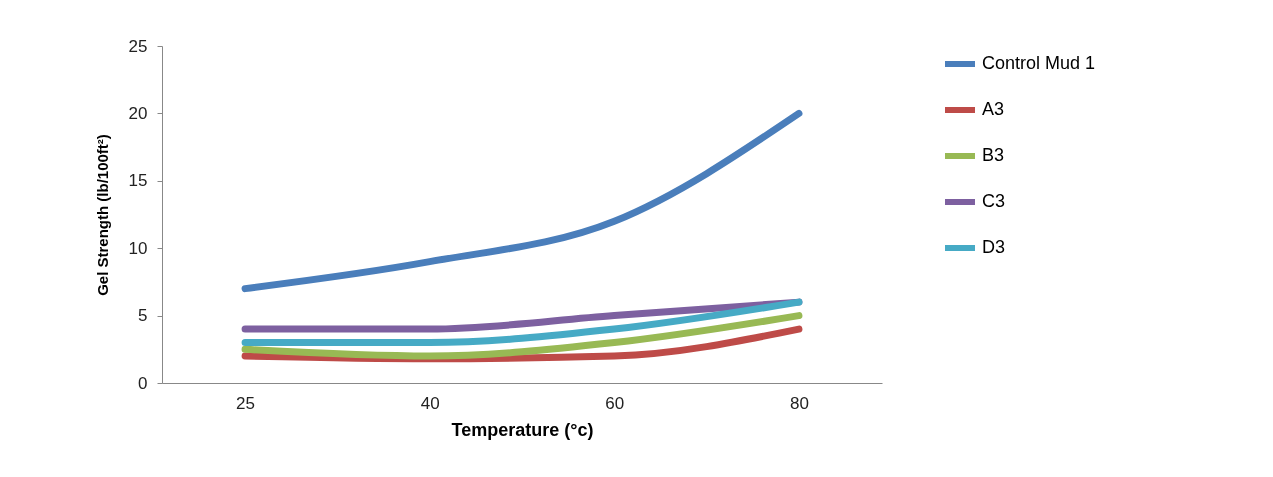 This screenshot has width=1273, height=477. Describe the element at coordinates (138, 113) in the screenshot. I see `y-tick-label: 20` at that location.